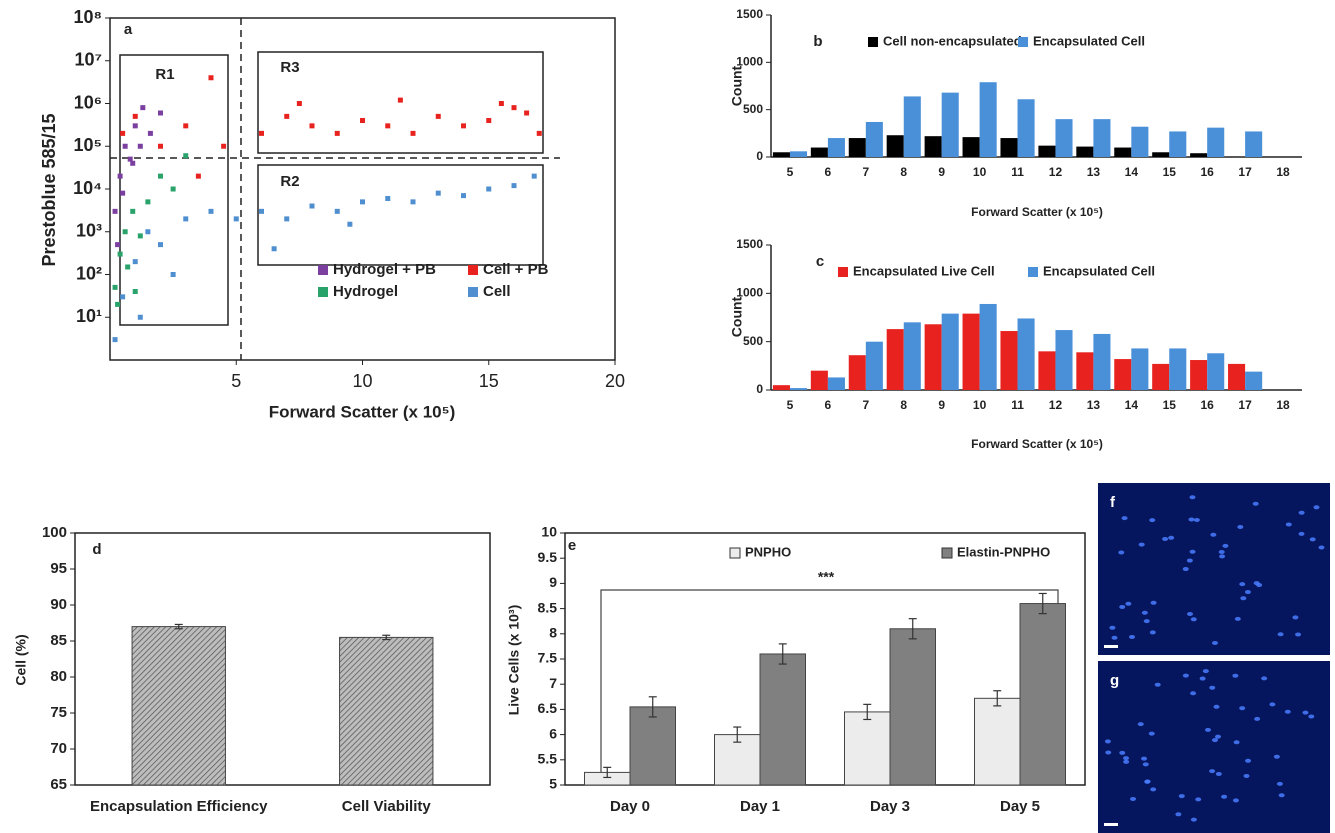 The height and width of the screenshot is (833, 1335). I want to click on x-tick-label: 18, so click(1283, 172).